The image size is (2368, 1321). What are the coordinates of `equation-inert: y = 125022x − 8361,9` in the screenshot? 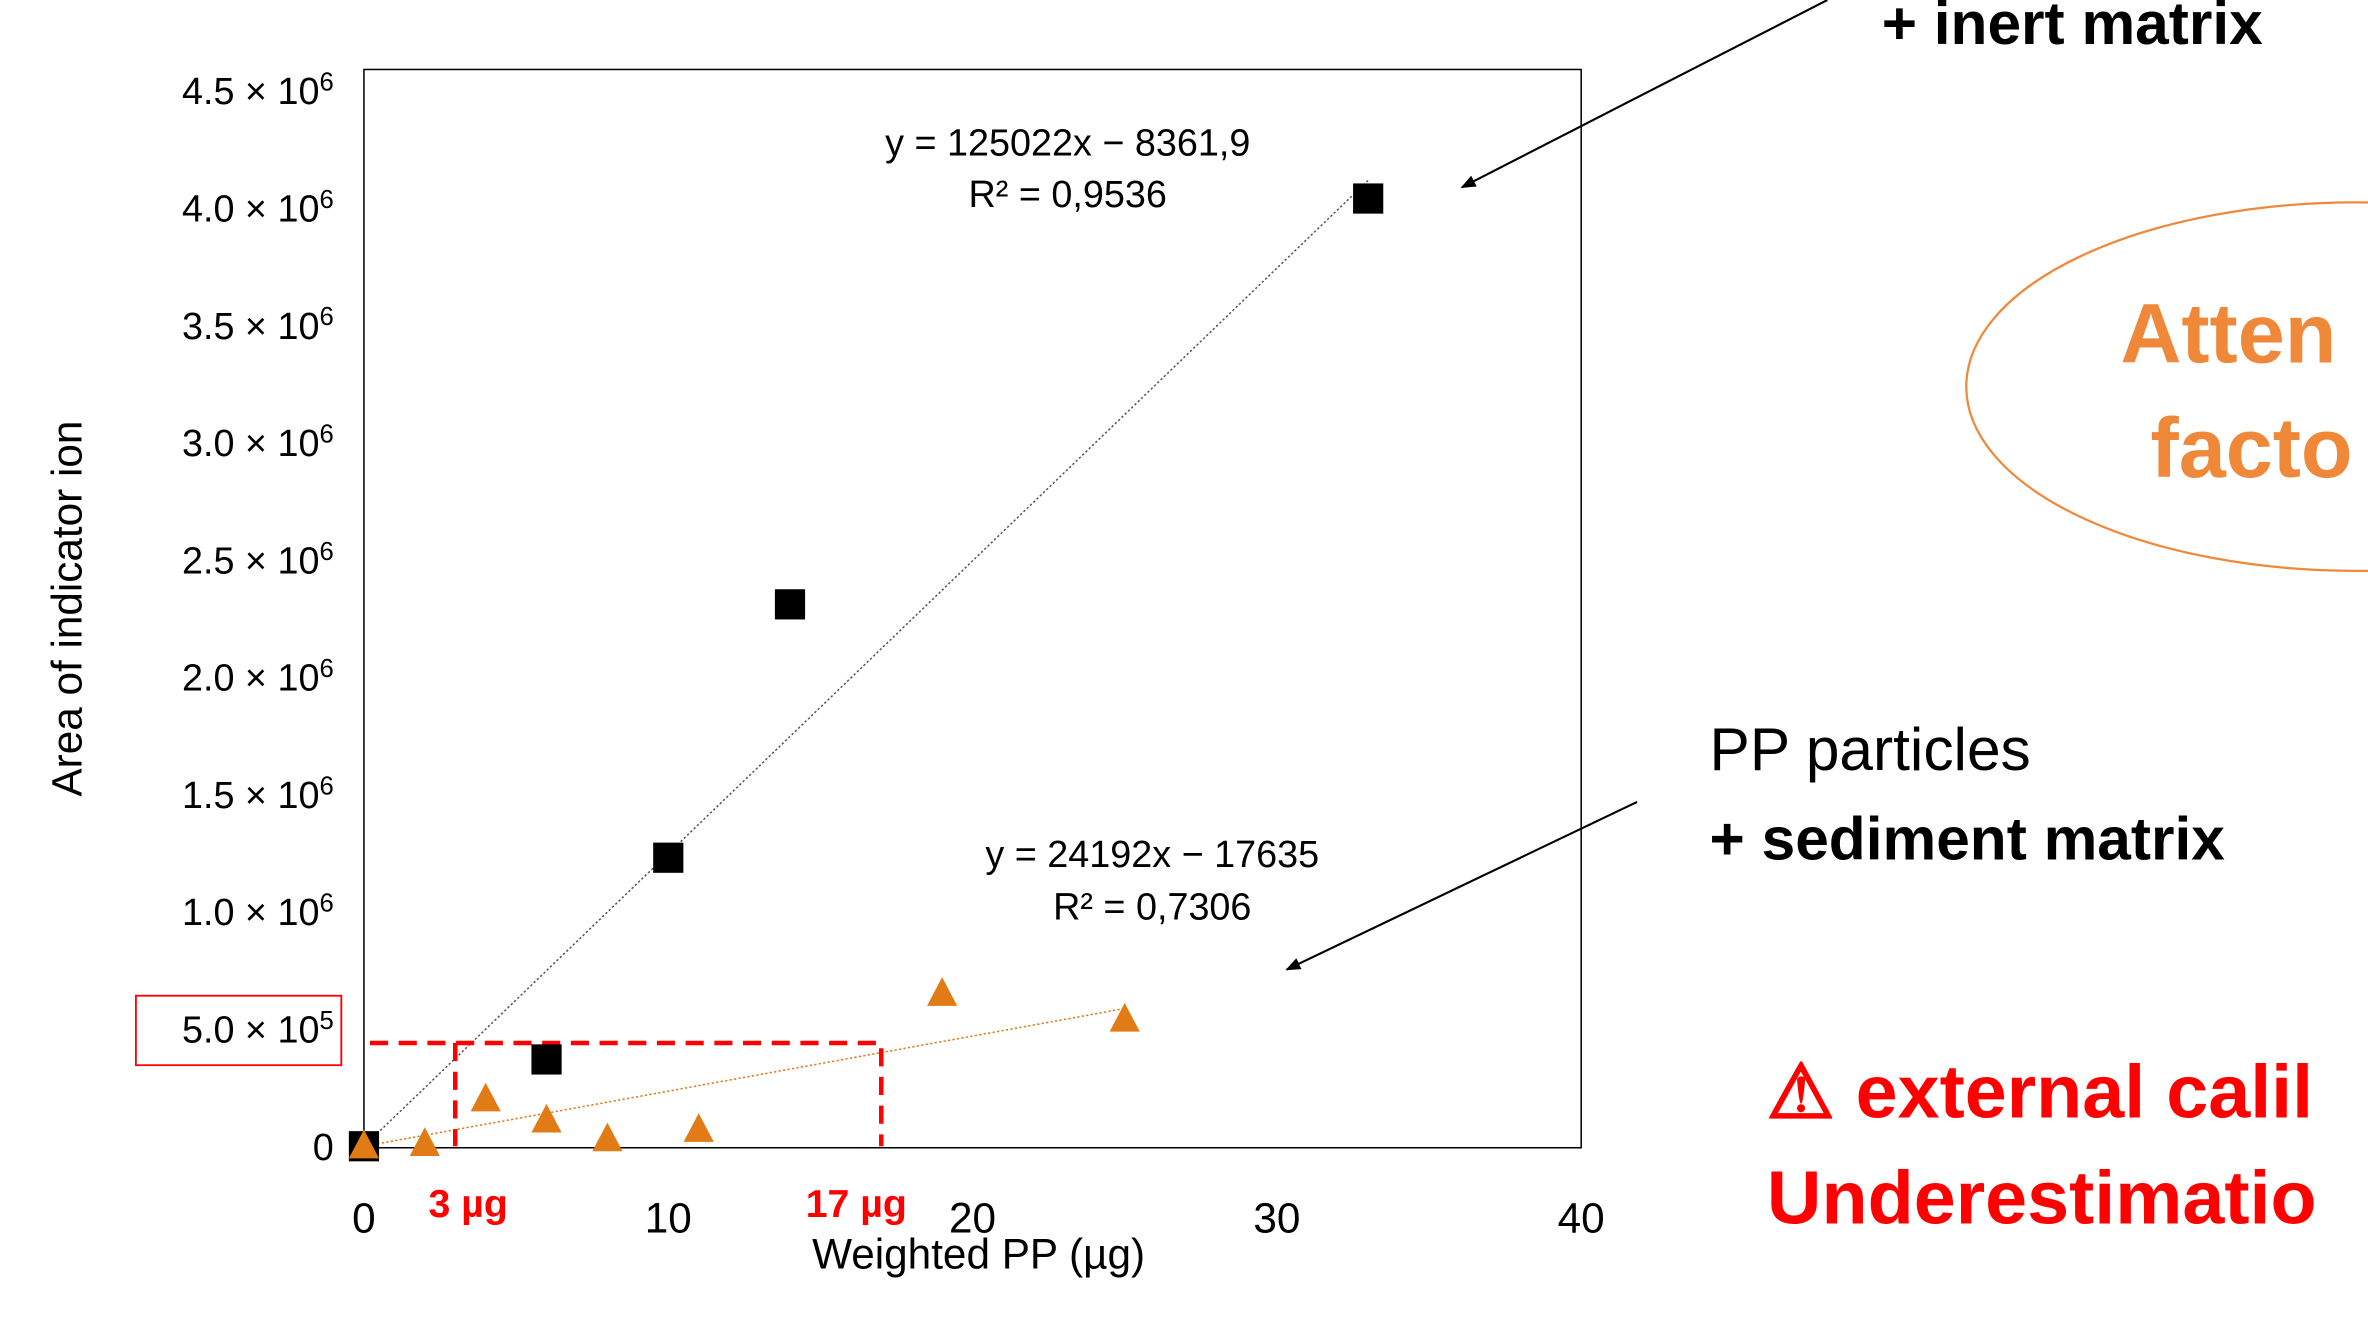 It's located at (1067, 143).